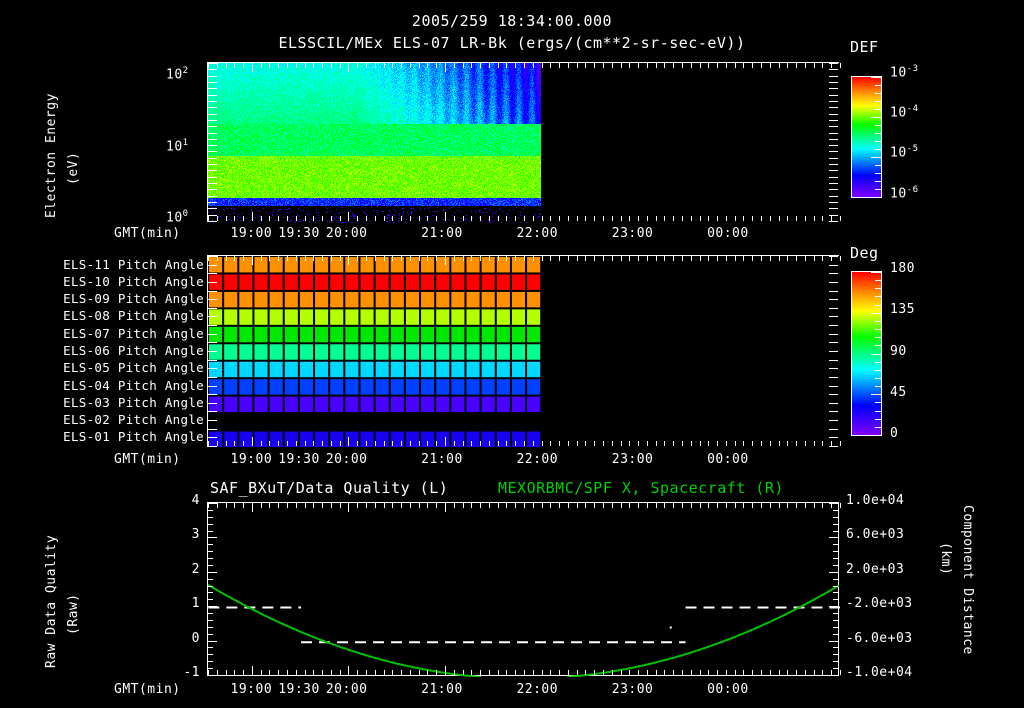  What do you see at coordinates (902, 268) in the screenshot?
I see `deg-colorbar-label: 180` at bounding box center [902, 268].